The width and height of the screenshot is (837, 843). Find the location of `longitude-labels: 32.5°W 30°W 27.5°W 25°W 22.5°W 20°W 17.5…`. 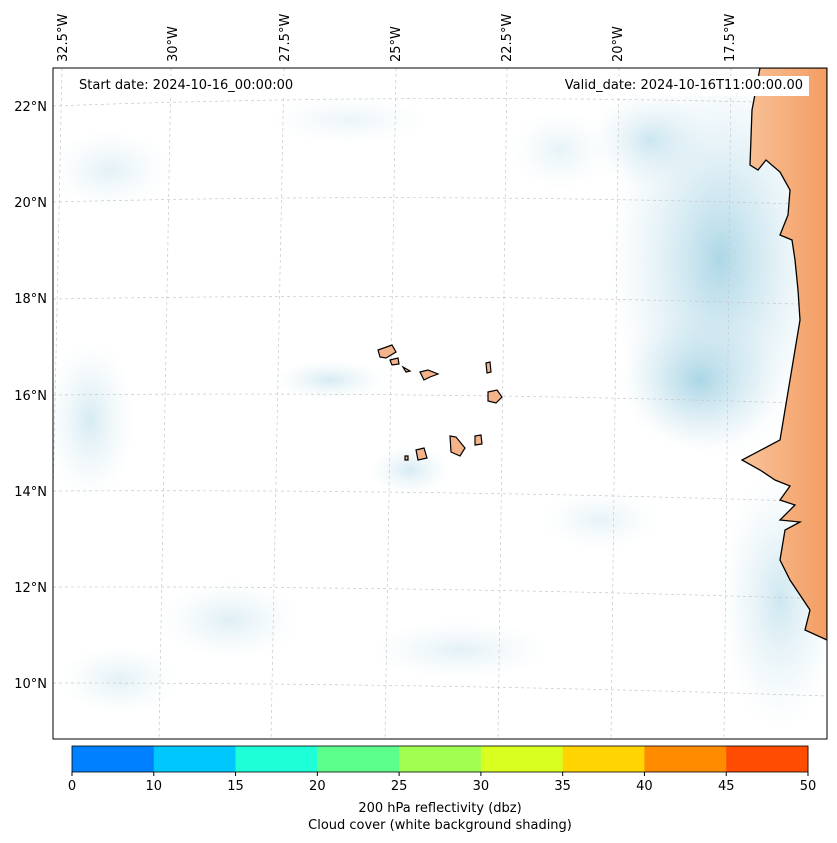

longitude-labels: 32.5°W 30°W 27.5°W 25°W 22.5°W 20°W 17.5… is located at coordinates (397, 38).